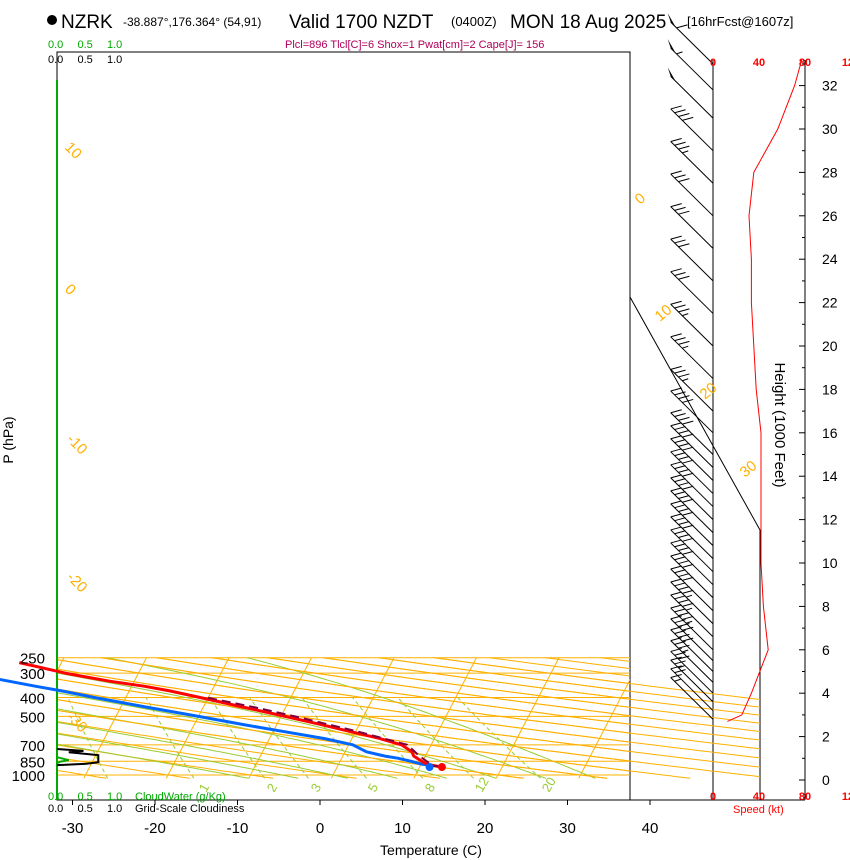  What do you see at coordinates (197, 718) in the screenshot?
I see `isotherm-line` at bounding box center [197, 718].